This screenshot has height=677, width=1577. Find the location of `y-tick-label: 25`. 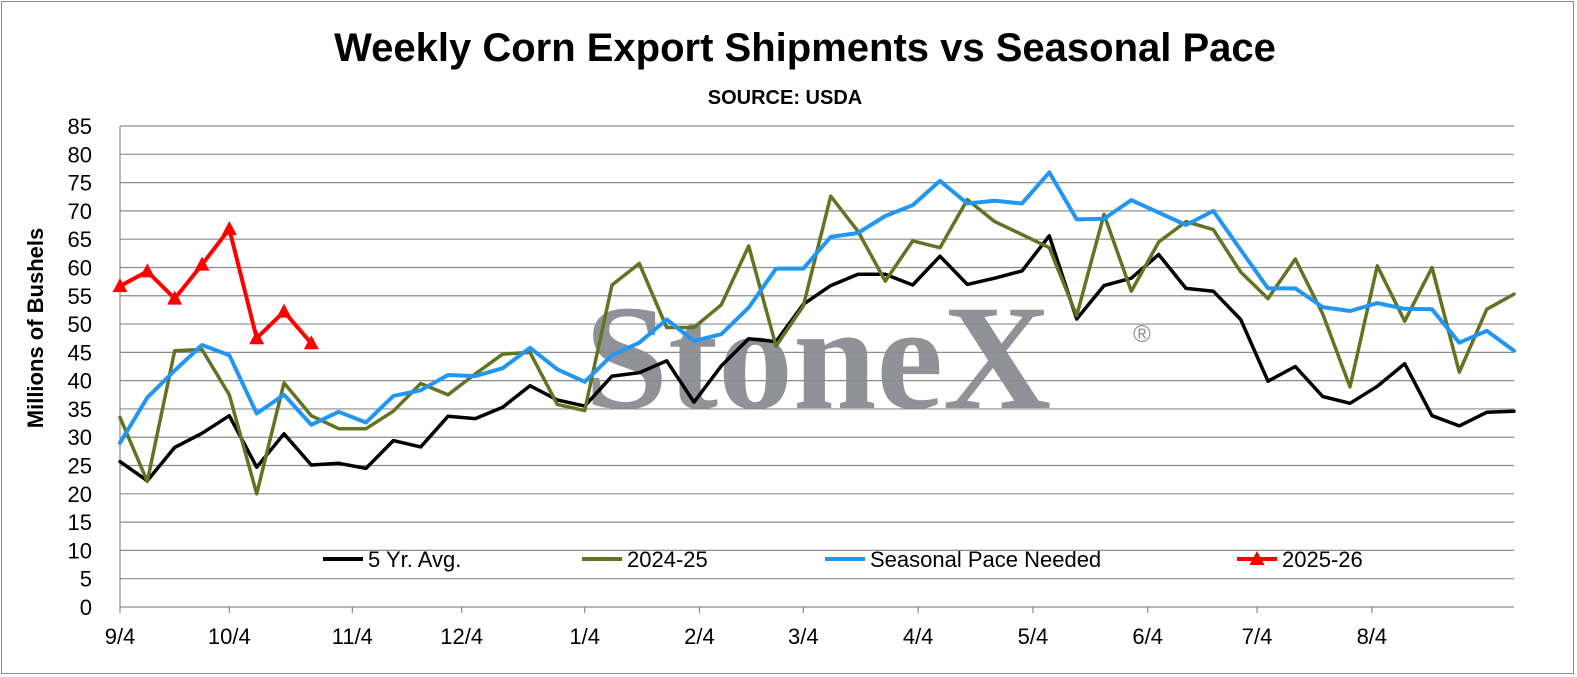

y-tick-label: 25 is located at coordinates (80, 466).